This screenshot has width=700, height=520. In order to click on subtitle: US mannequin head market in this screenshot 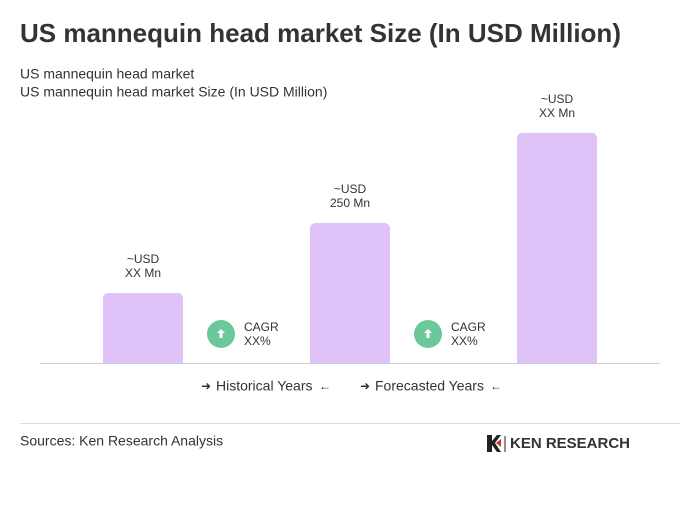, I will do `click(107, 74)`.